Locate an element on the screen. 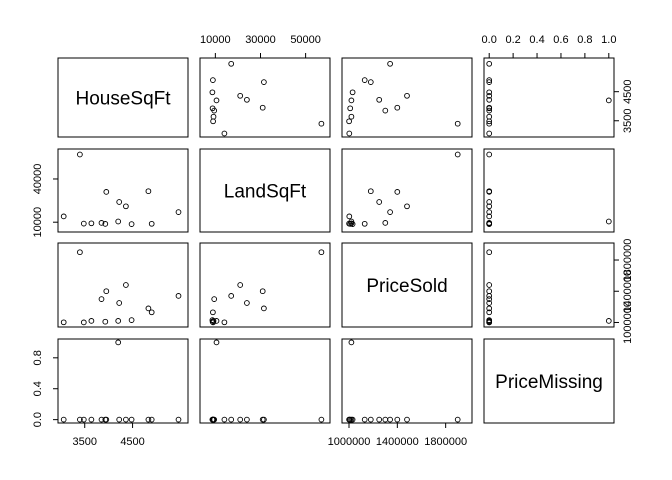 The width and height of the screenshot is (672, 480). scatter-panel-PriceMissing-vs-PriceSold is located at coordinates (407, 381).